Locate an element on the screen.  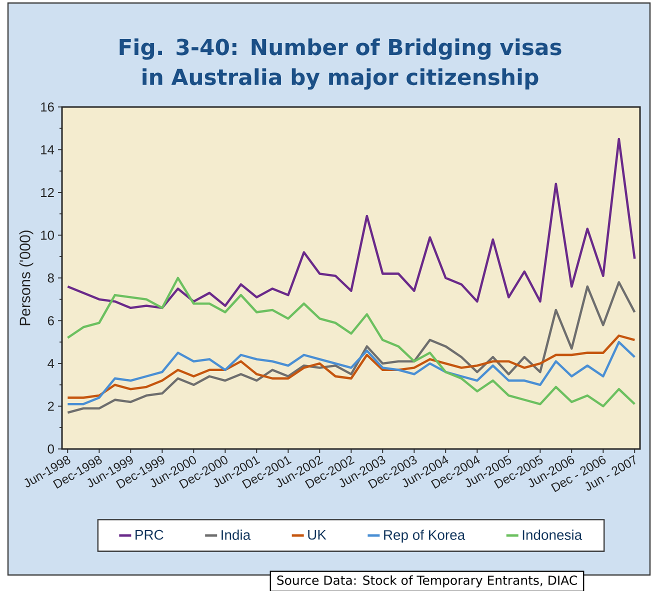
y-tick-label: 14 is located at coordinates (47, 149).